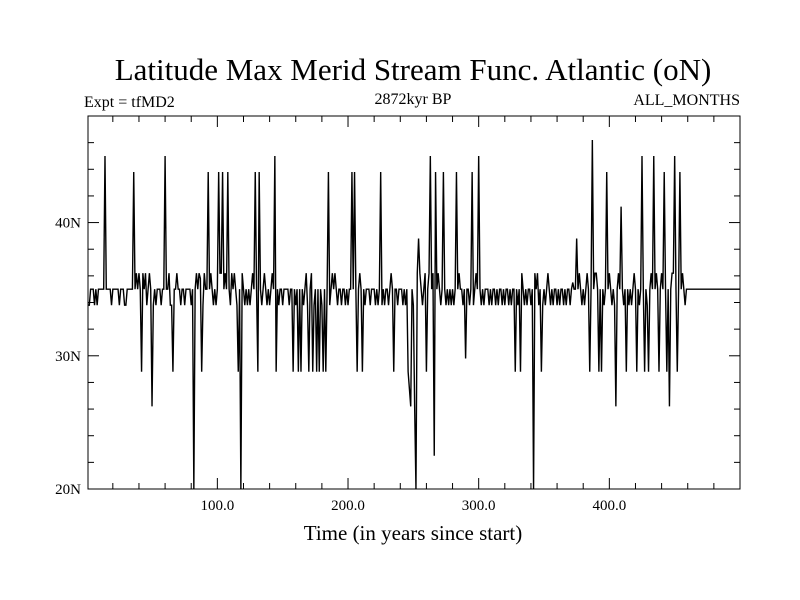 The height and width of the screenshot is (600, 800). What do you see at coordinates (413, 533) in the screenshot?
I see `x-axis-label: Time (in years since start)` at bounding box center [413, 533].